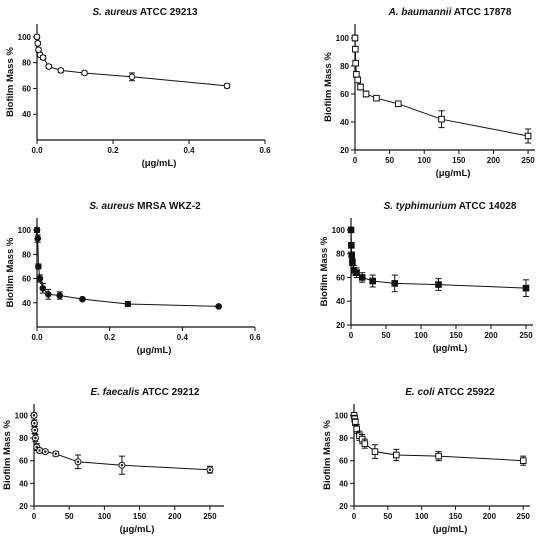 This screenshot has width=548, height=550. I want to click on panel-title-species: E. coli, so click(420, 392).